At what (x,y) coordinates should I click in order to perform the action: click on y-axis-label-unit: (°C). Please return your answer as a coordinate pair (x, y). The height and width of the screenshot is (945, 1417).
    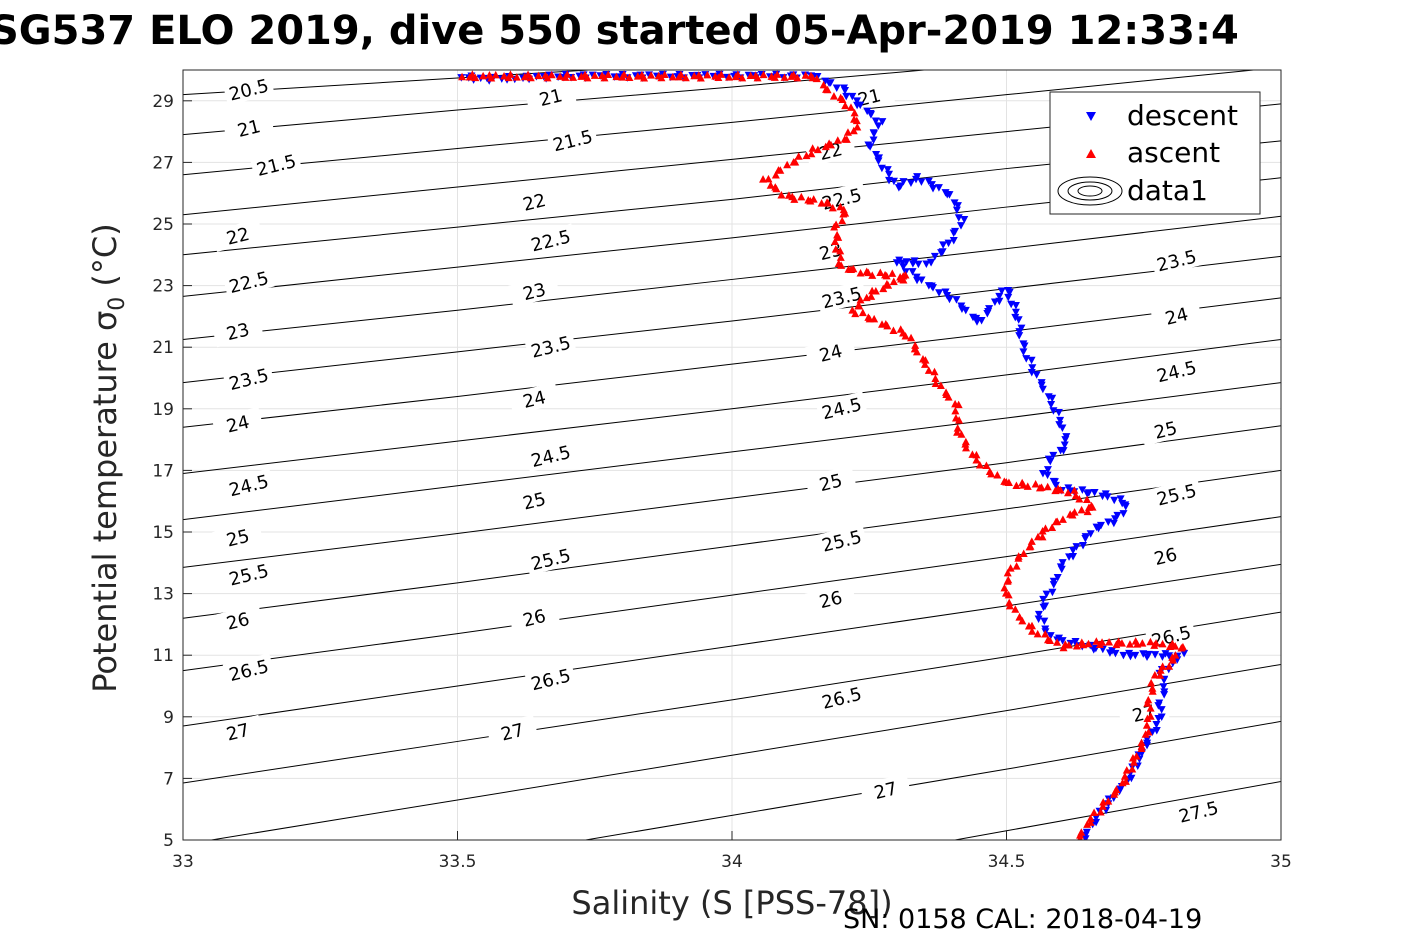
    Looking at the image, I should click on (105, 259).